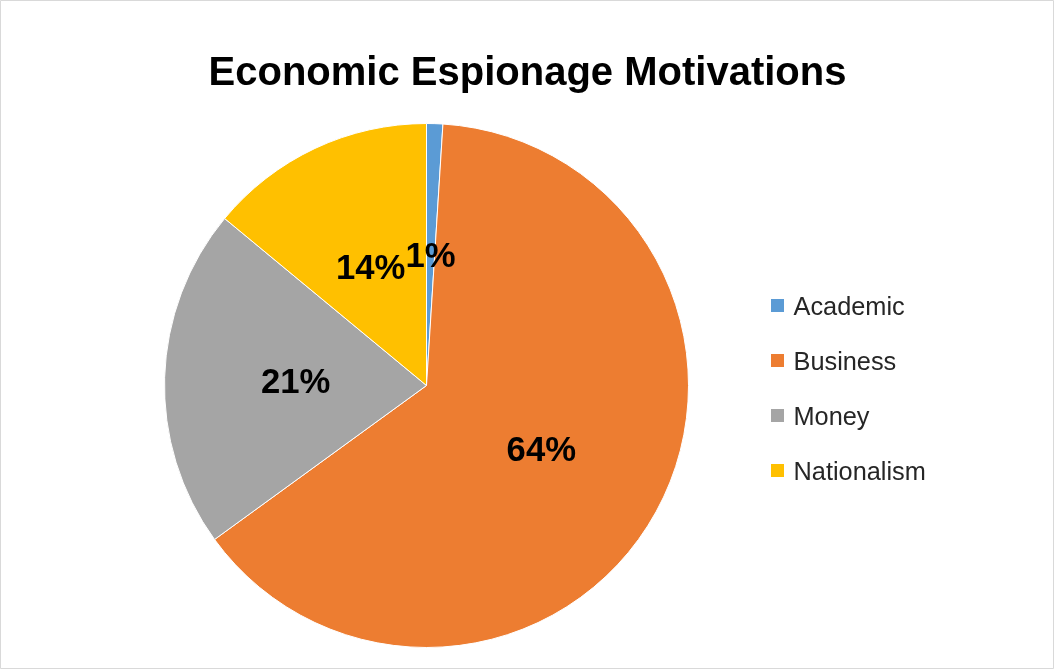 This screenshot has width=1054, height=669. I want to click on data-label: 64%, so click(541, 448).